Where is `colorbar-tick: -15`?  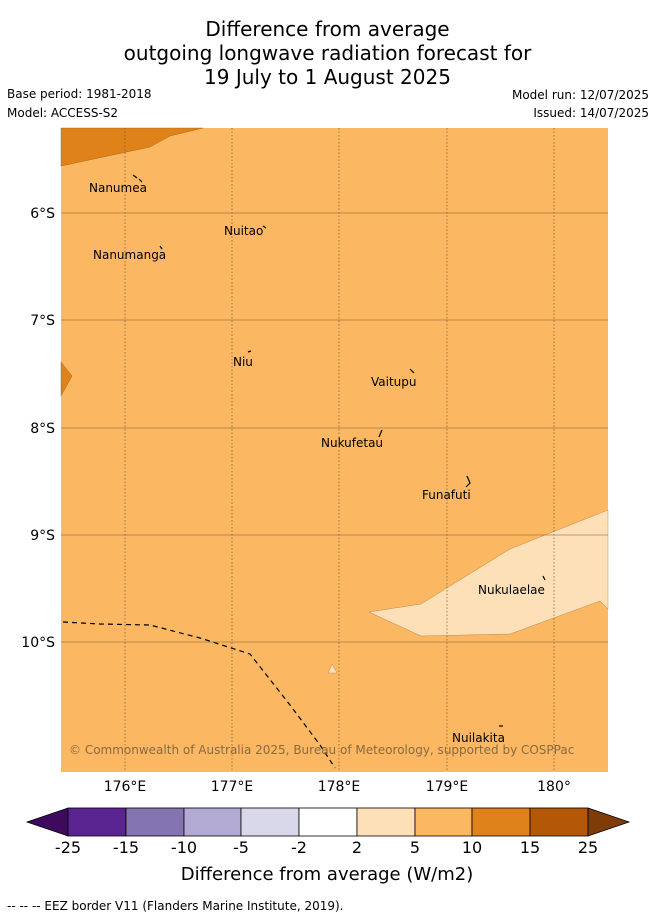 colorbar-tick: -15 is located at coordinates (126, 847).